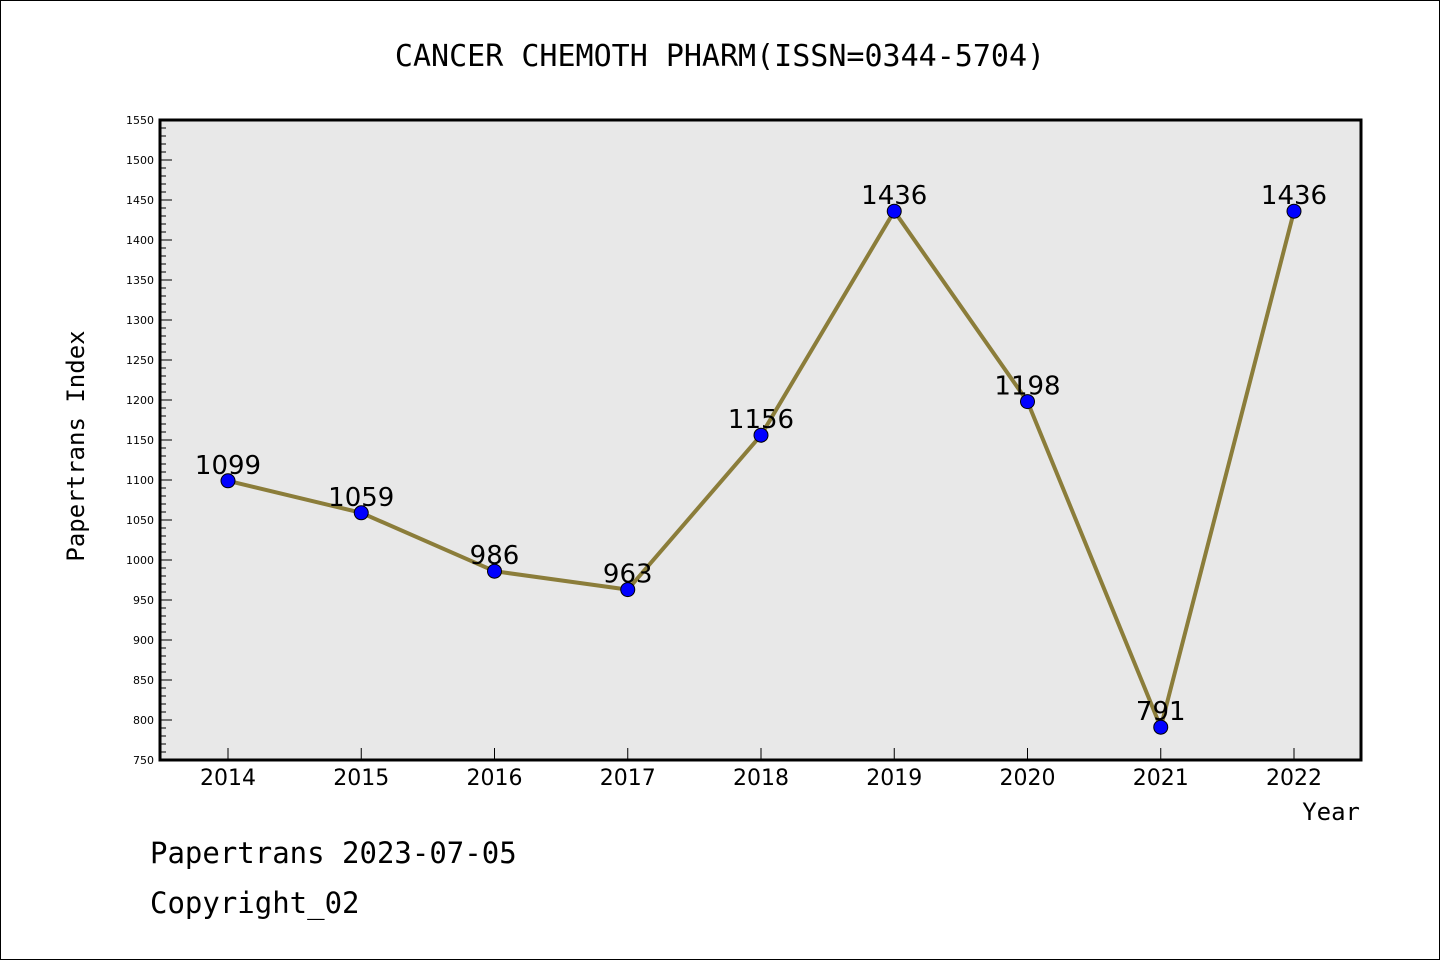 Image resolution: width=1440 pixels, height=960 pixels. I want to click on x-tick-label: 2022, so click(1294, 778).